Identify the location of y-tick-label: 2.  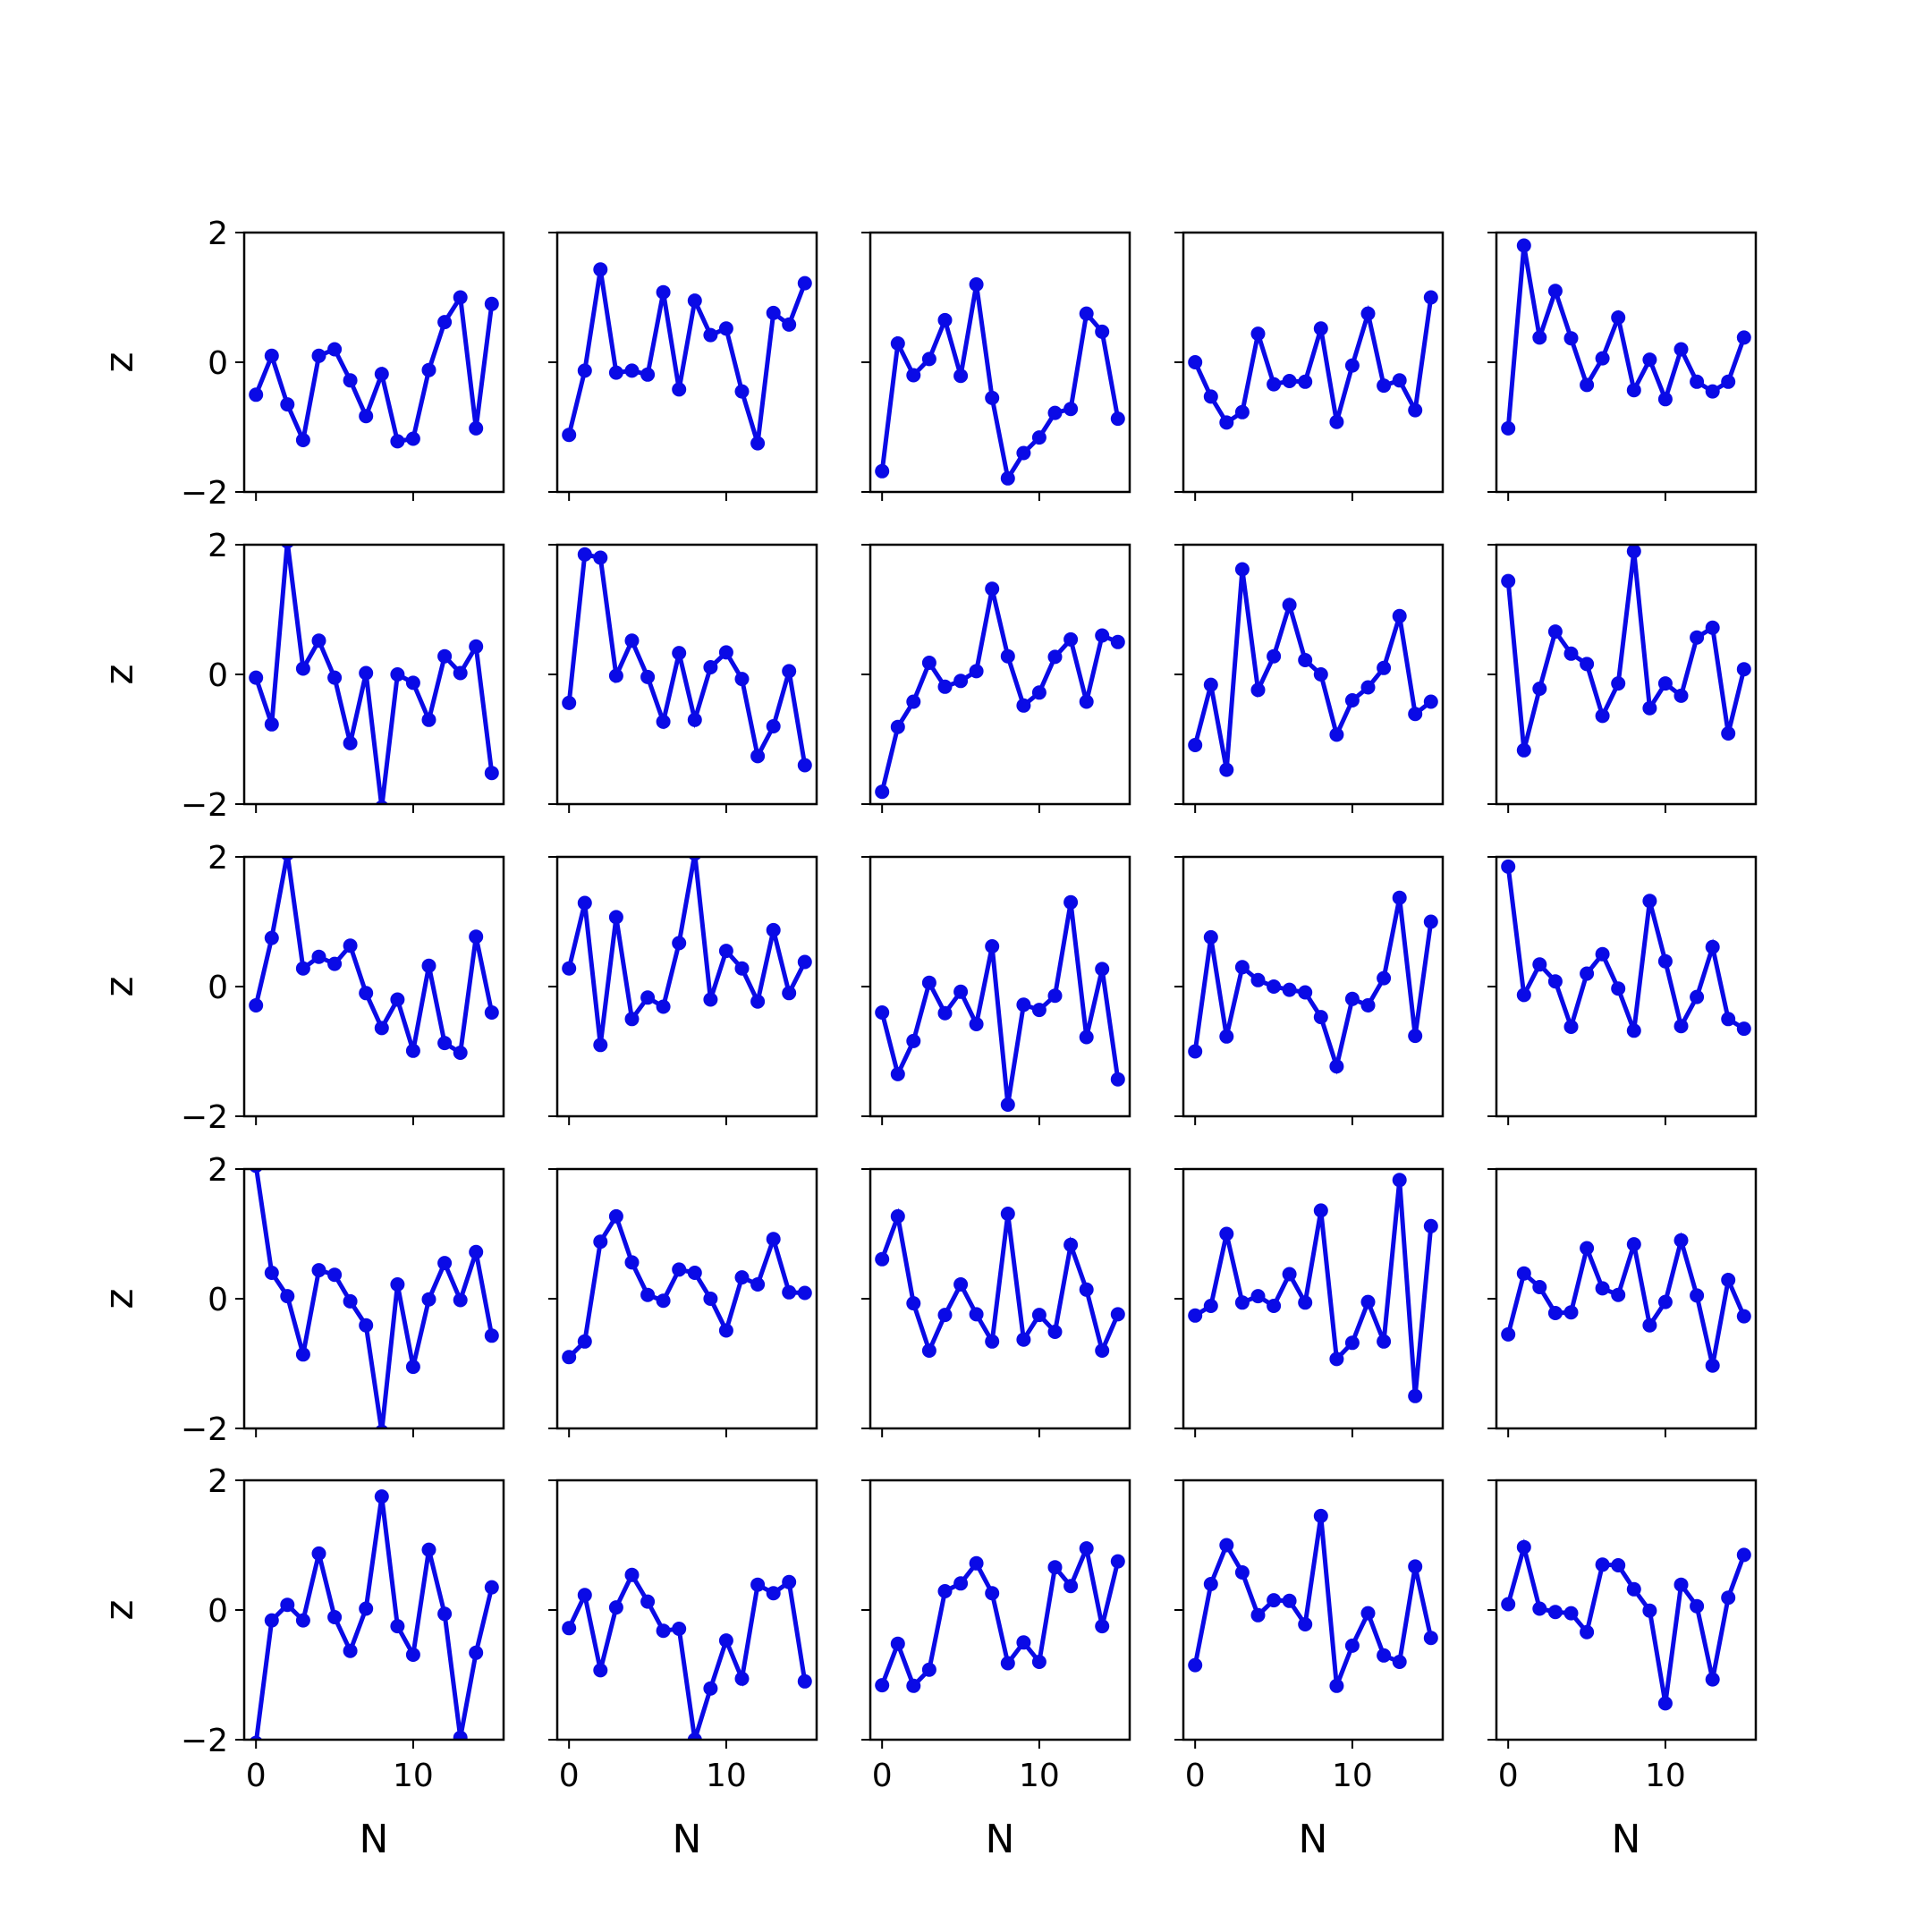
(218, 234).